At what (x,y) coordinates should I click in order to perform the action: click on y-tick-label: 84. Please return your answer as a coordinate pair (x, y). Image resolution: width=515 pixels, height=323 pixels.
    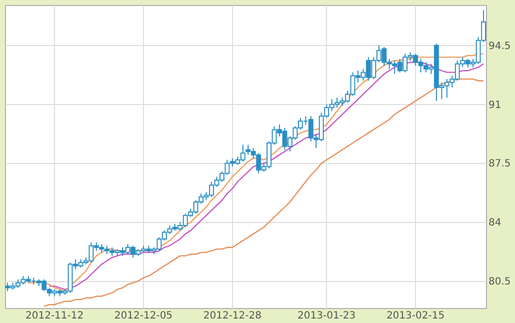
    Looking at the image, I should click on (495, 223).